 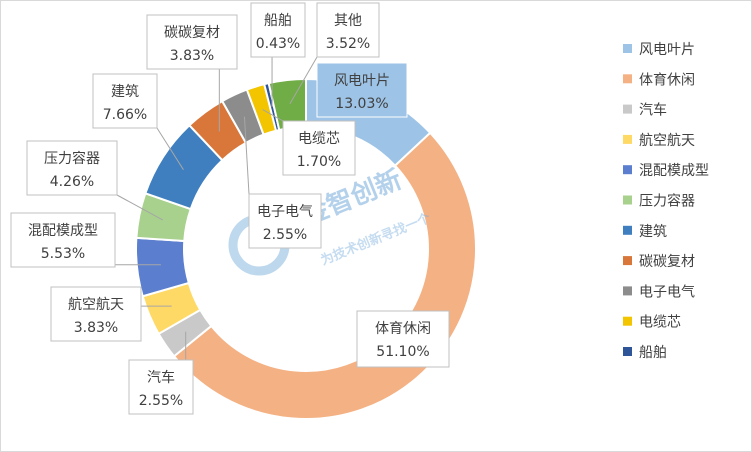 I want to click on data-label-name: 碳碳复材, so click(x=192, y=32).